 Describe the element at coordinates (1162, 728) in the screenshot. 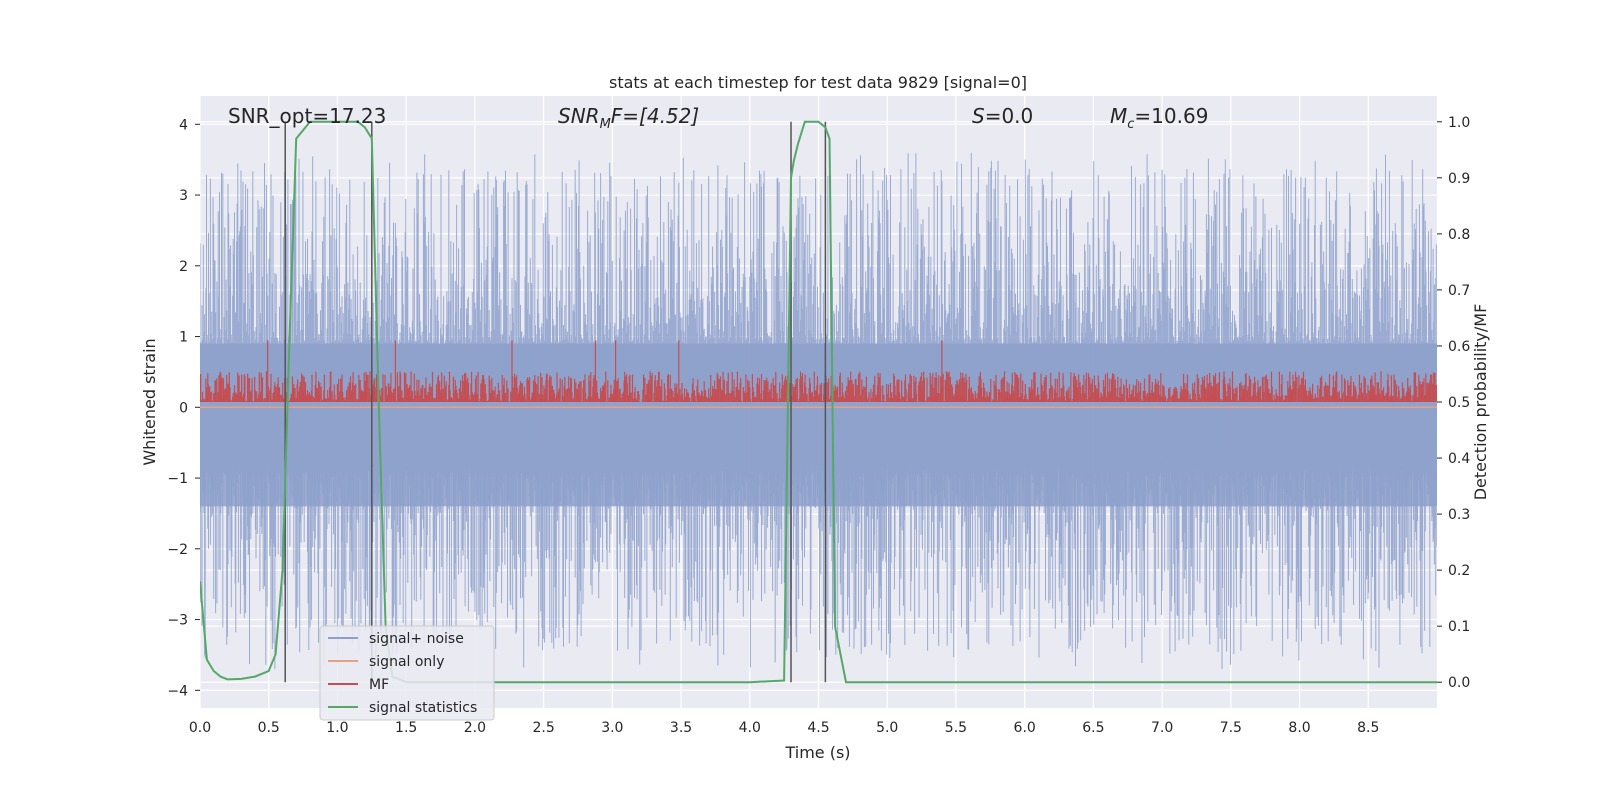

I see `x-tick-label: 7.0` at that location.